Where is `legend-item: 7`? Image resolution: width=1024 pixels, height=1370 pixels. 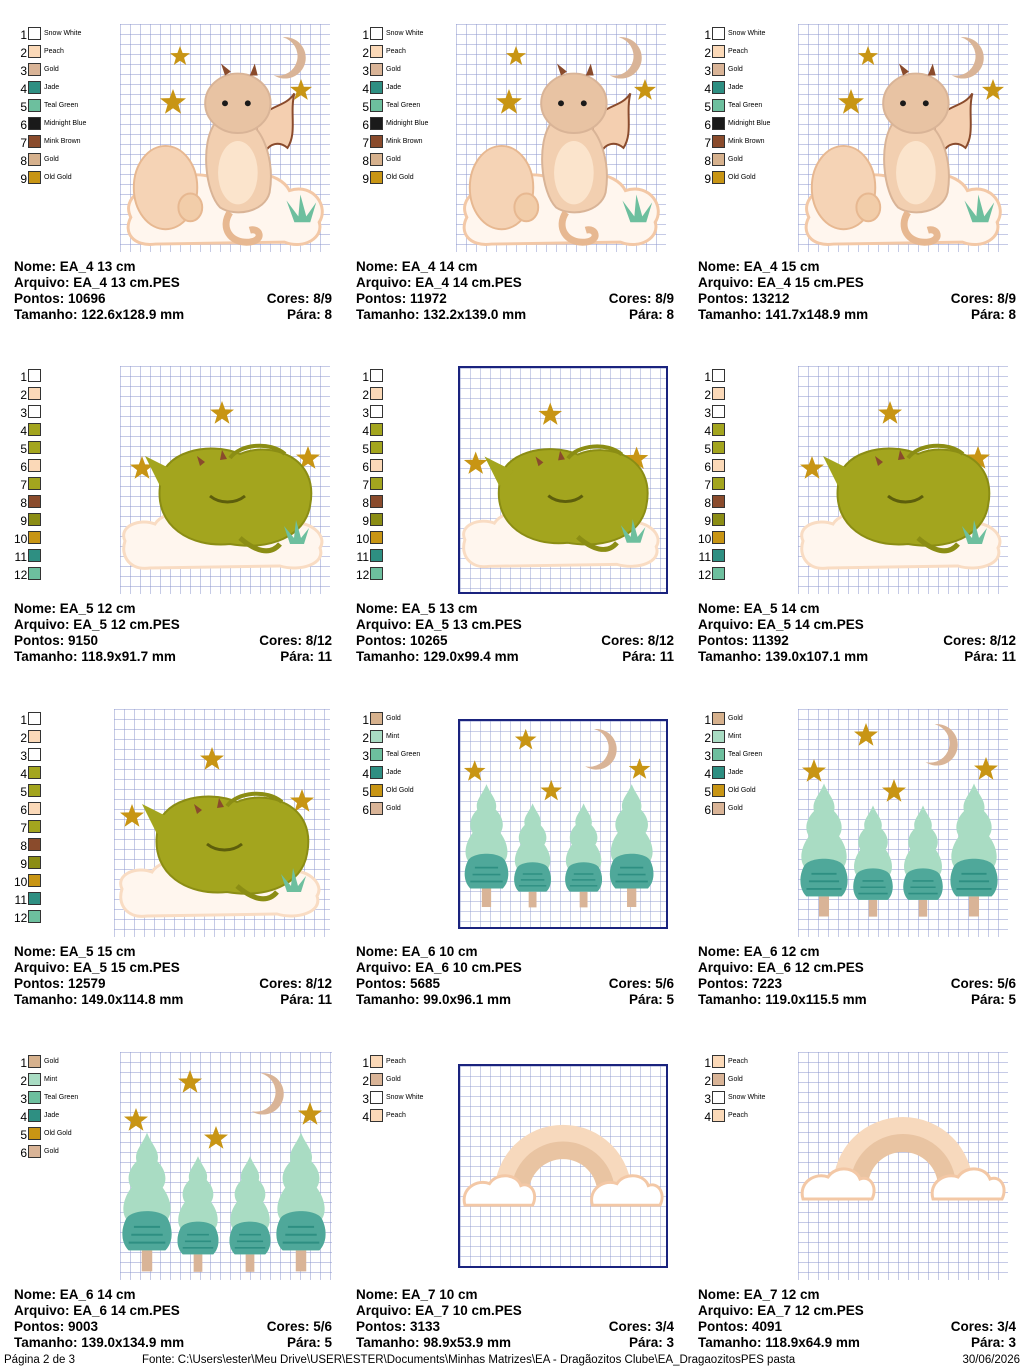 legend-item: 7 is located at coordinates (69, 828).